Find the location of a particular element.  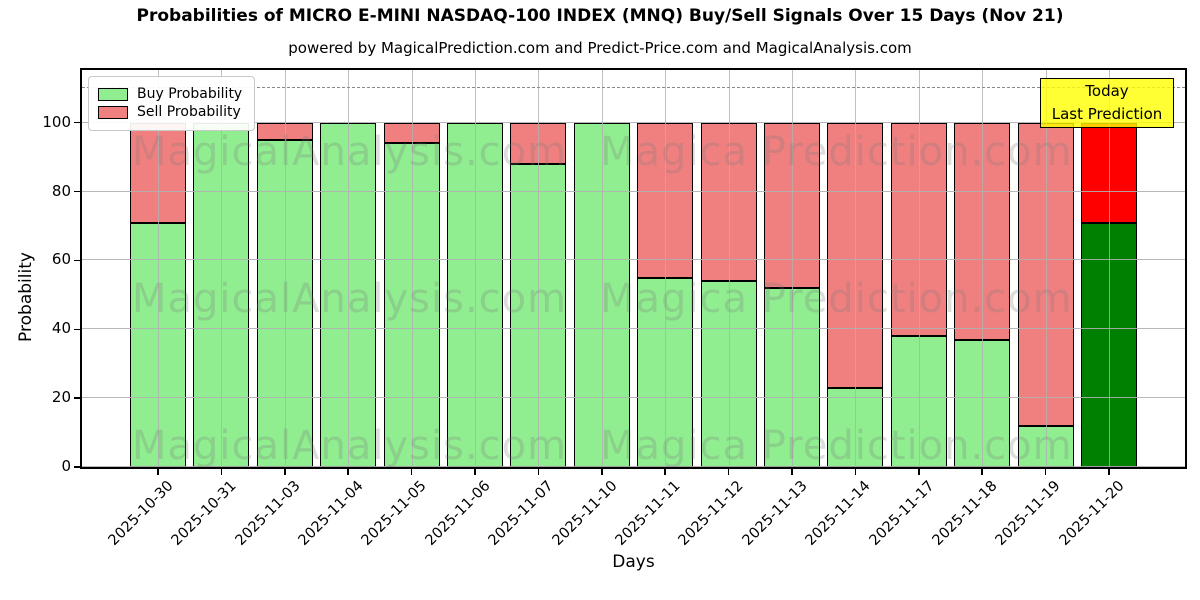

y-tick-label: 20 is located at coordinates (61, 397).